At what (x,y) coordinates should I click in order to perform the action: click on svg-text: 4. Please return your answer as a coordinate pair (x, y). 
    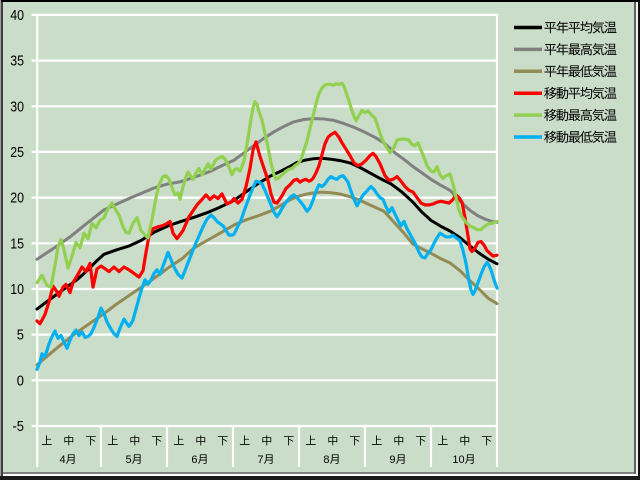
    Looking at the image, I should click on (63, 460).